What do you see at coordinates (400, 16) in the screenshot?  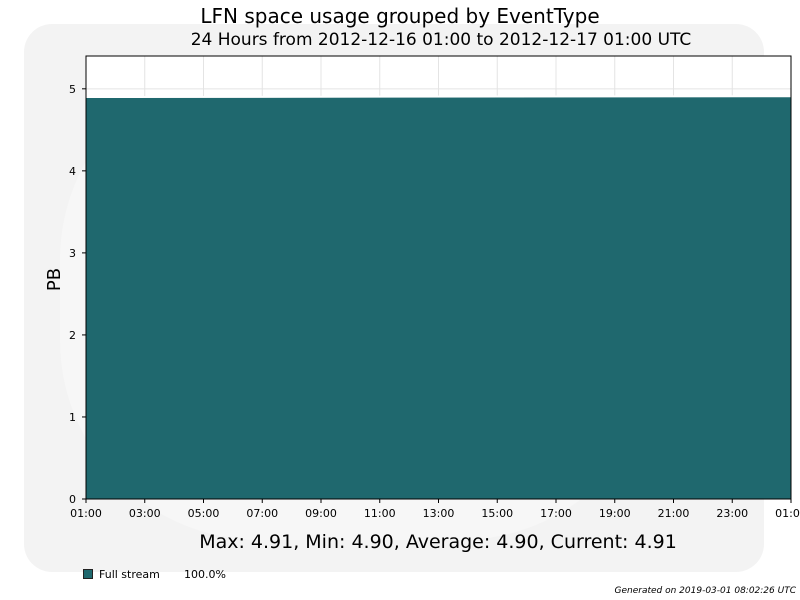 I see `chart-title: LFN space usage grouped by EventType` at bounding box center [400, 16].